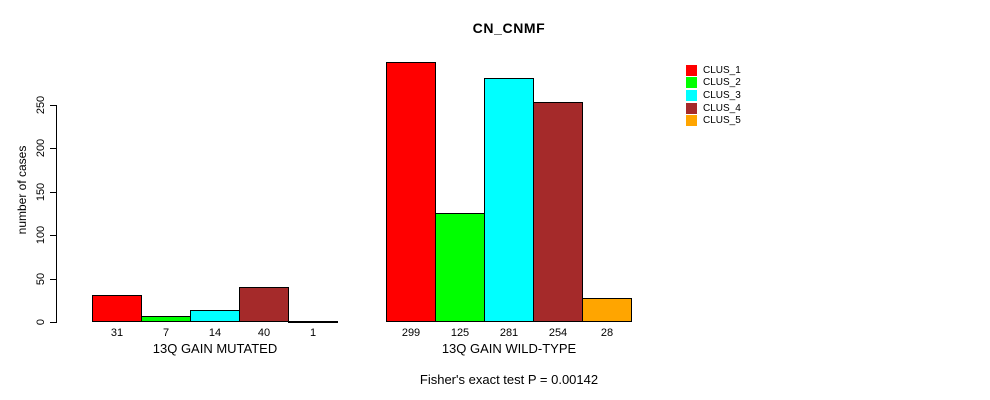  I want to click on bar-clus_1-group1, so click(117, 308).